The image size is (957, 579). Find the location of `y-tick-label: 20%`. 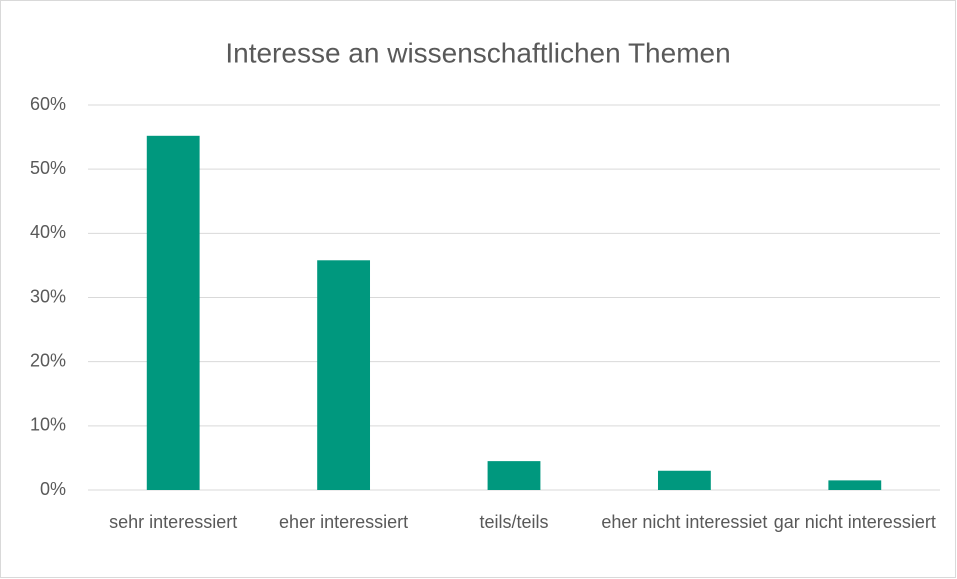

y-tick-label: 20% is located at coordinates (48, 360).